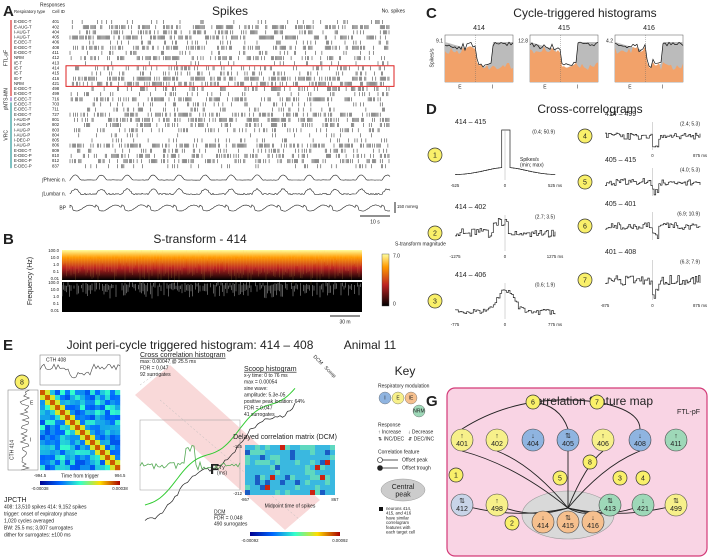 This screenshot has height=560, width=711. Describe the element at coordinates (555, 256) in the screenshot. I see `label: 1275 ms` at that location.